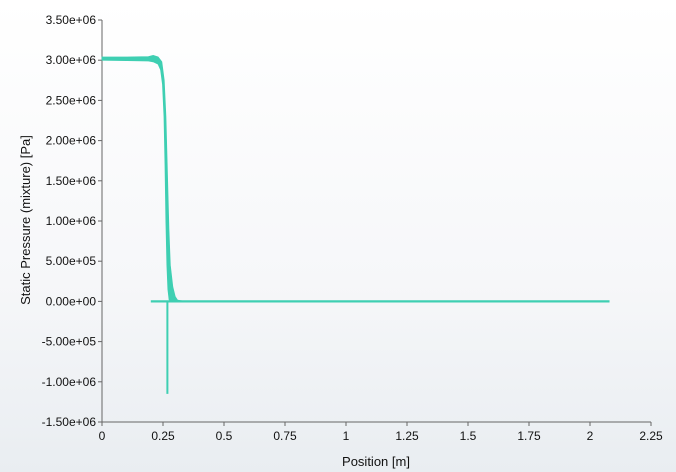 The width and height of the screenshot is (676, 472). I want to click on y-tick-label: 1.50e+06, so click(71, 181).